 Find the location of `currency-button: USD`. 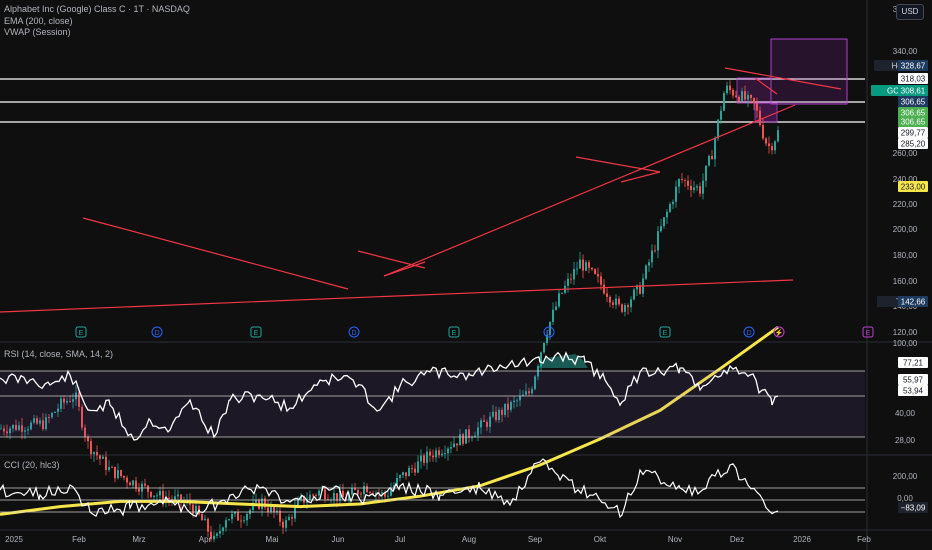

currency-button: USD is located at coordinates (910, 12).